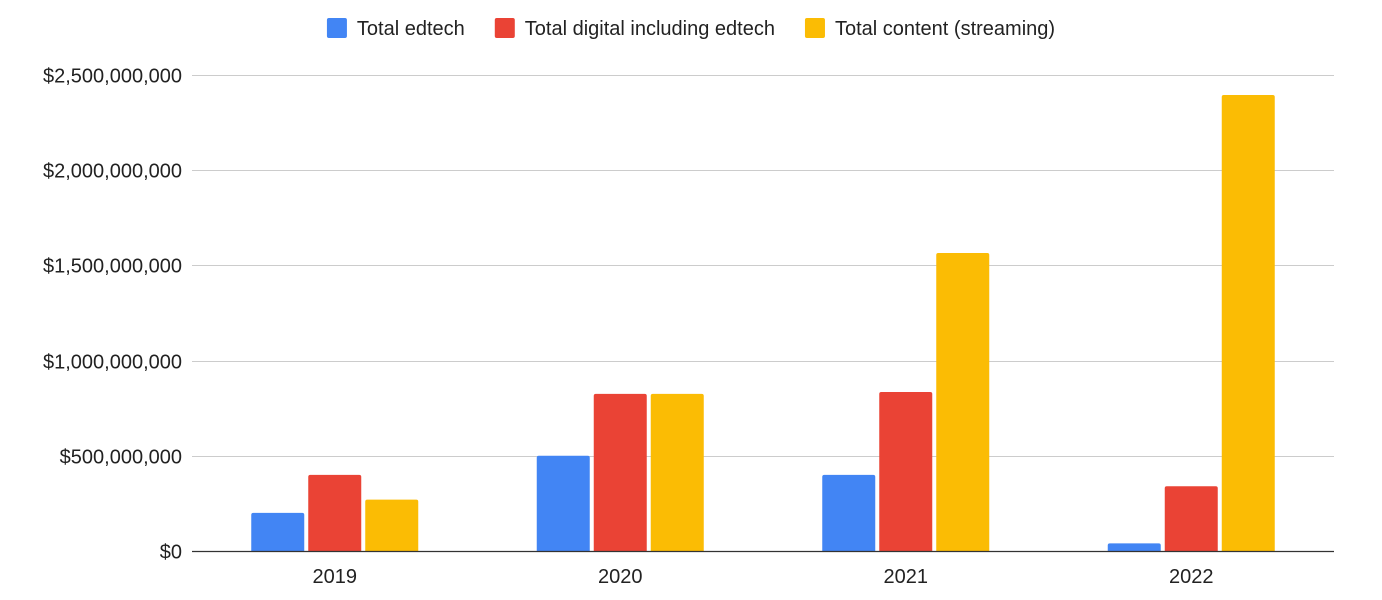 The width and height of the screenshot is (1382, 600). I want to click on bar-total-digital-including-edtech-2021, so click(906, 471).